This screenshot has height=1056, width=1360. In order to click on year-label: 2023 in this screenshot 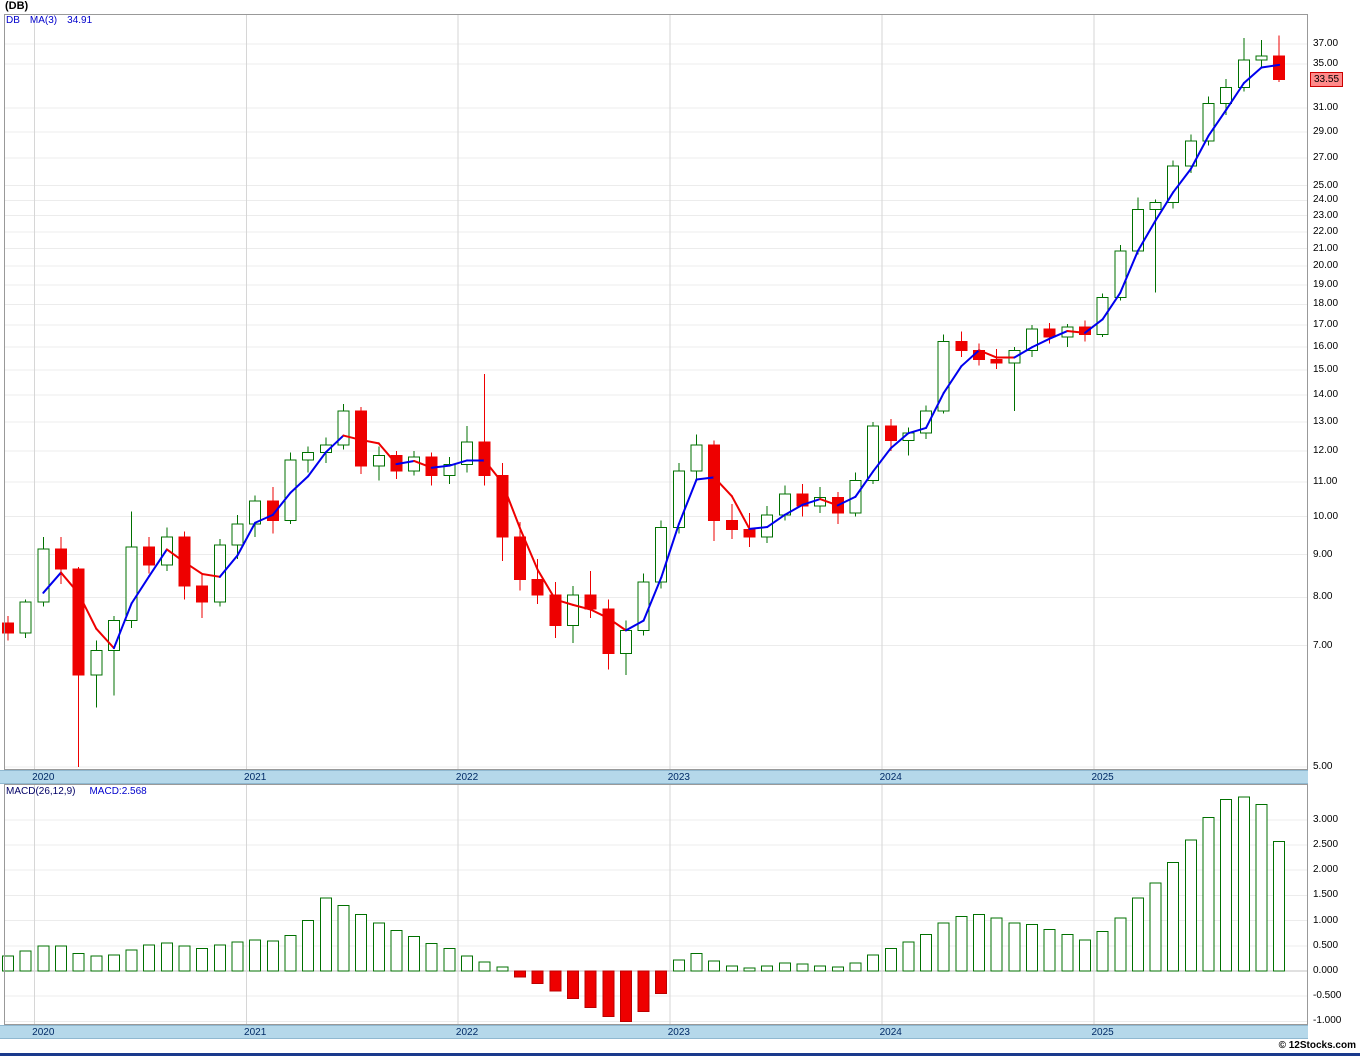, I will do `click(678, 1032)`.